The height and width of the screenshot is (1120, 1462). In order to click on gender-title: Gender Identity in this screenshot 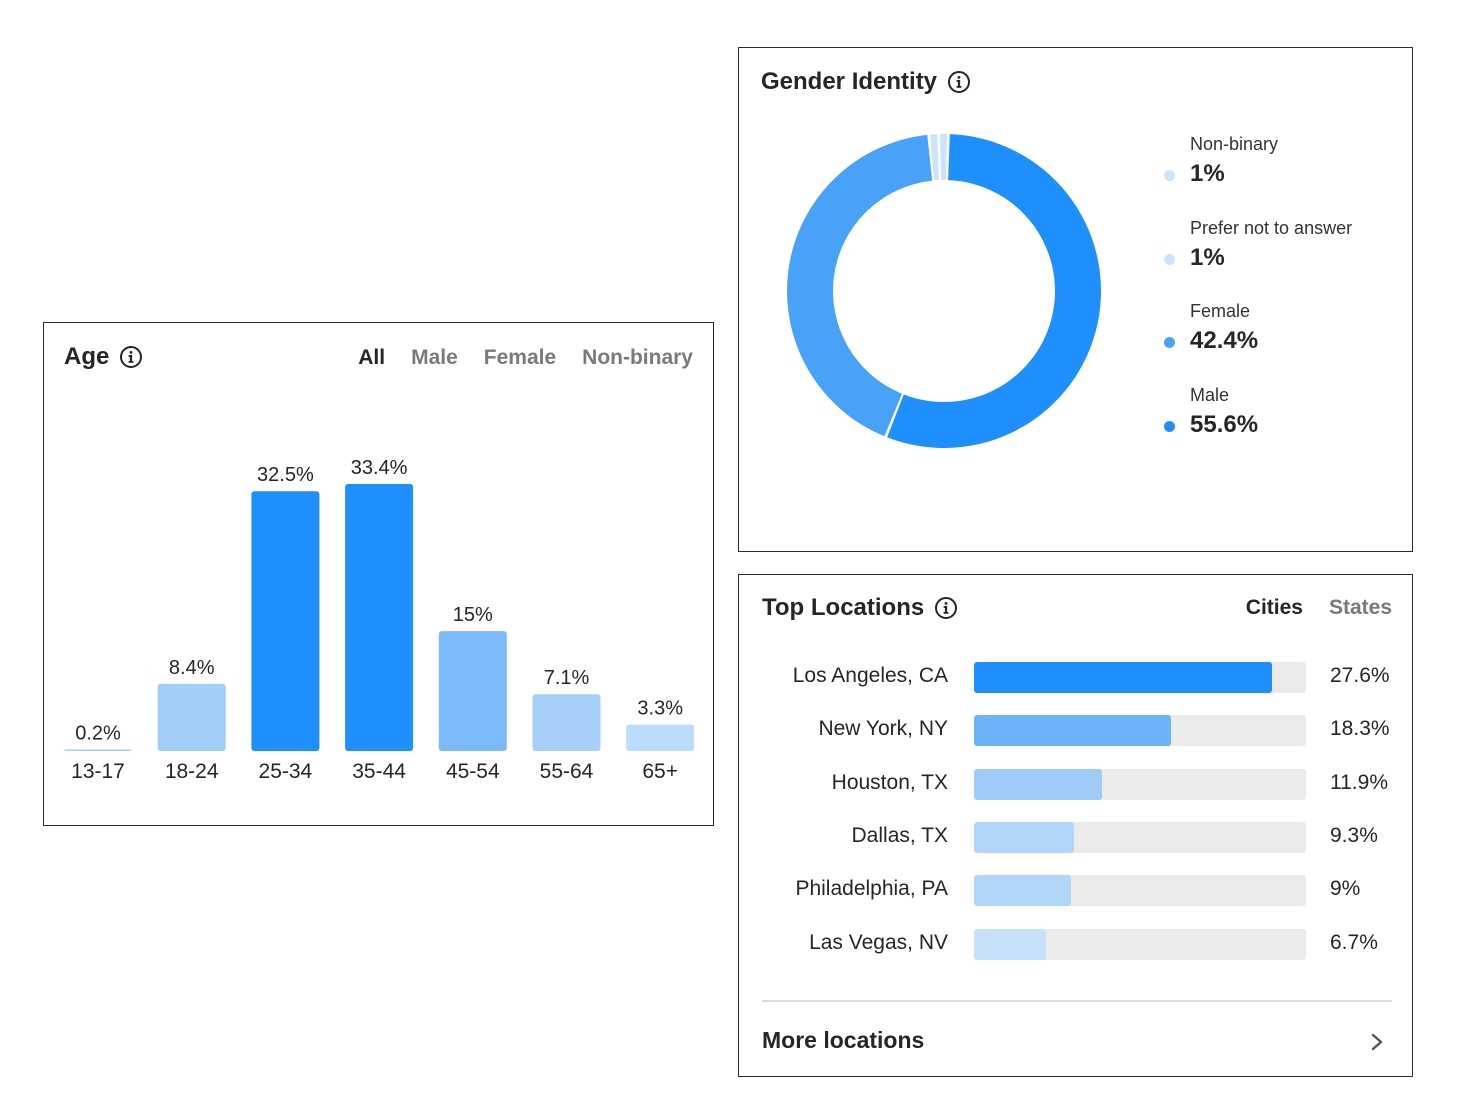, I will do `click(866, 82)`.